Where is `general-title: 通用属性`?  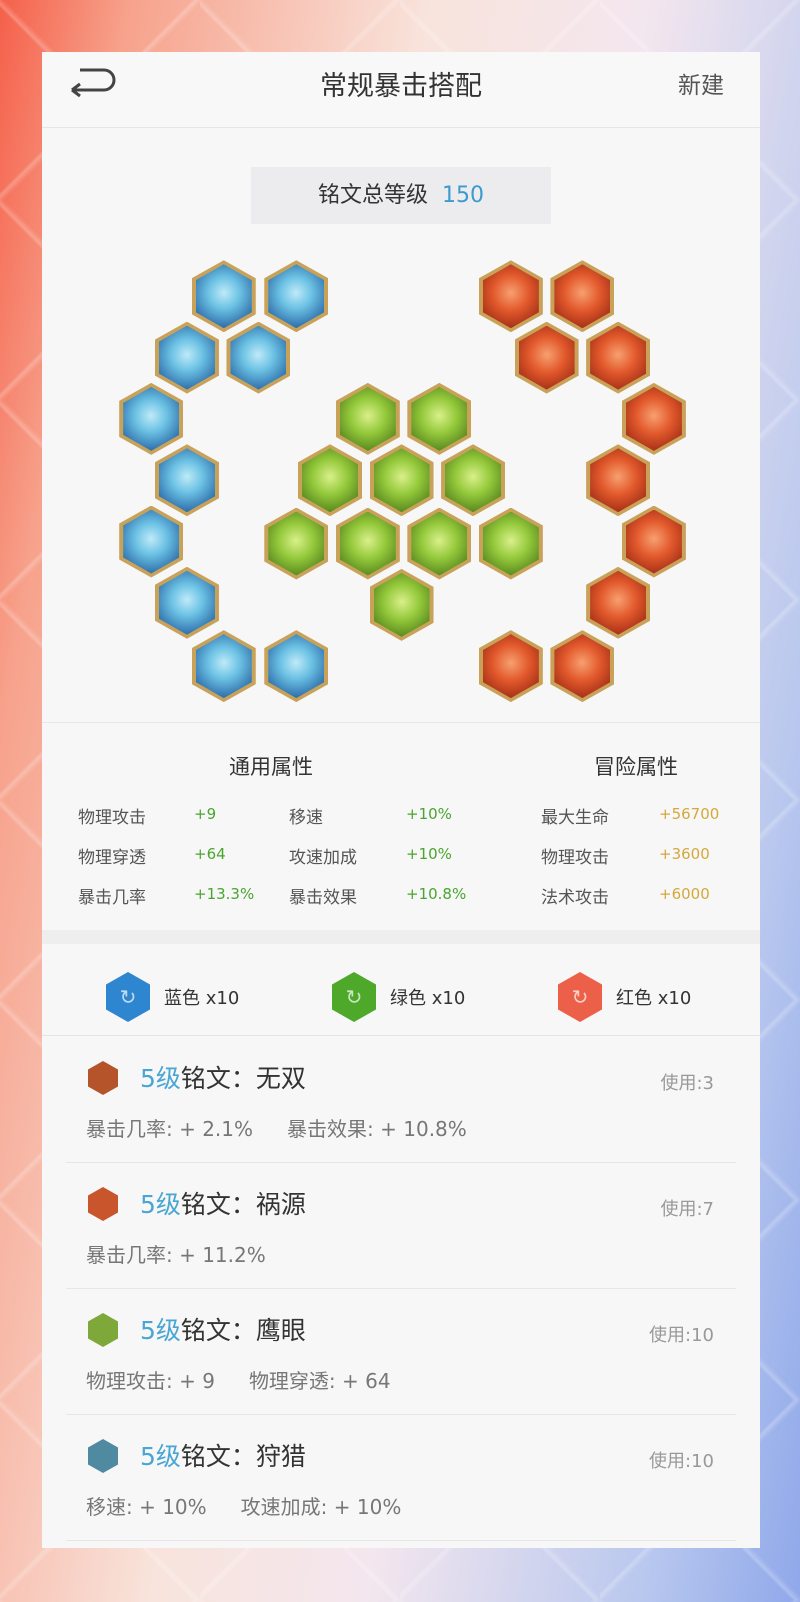
general-title: 通用属性 is located at coordinates (271, 767).